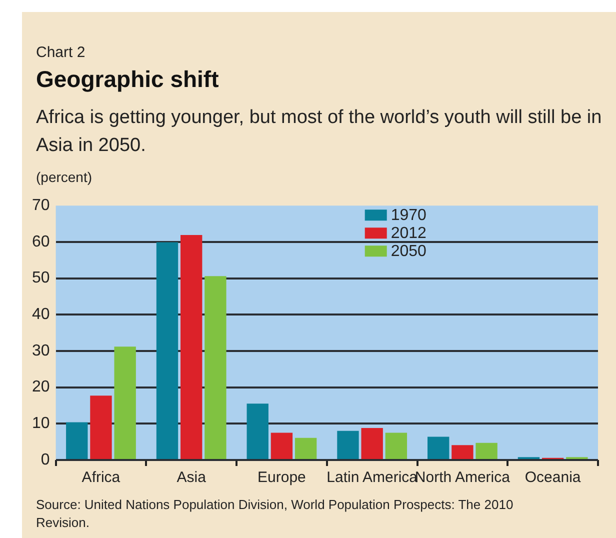  Describe the element at coordinates (275, 514) in the screenshot. I see `source-note: Source: United Nations Population Division, World Population Prospects: The 2010 Revision.` at that location.